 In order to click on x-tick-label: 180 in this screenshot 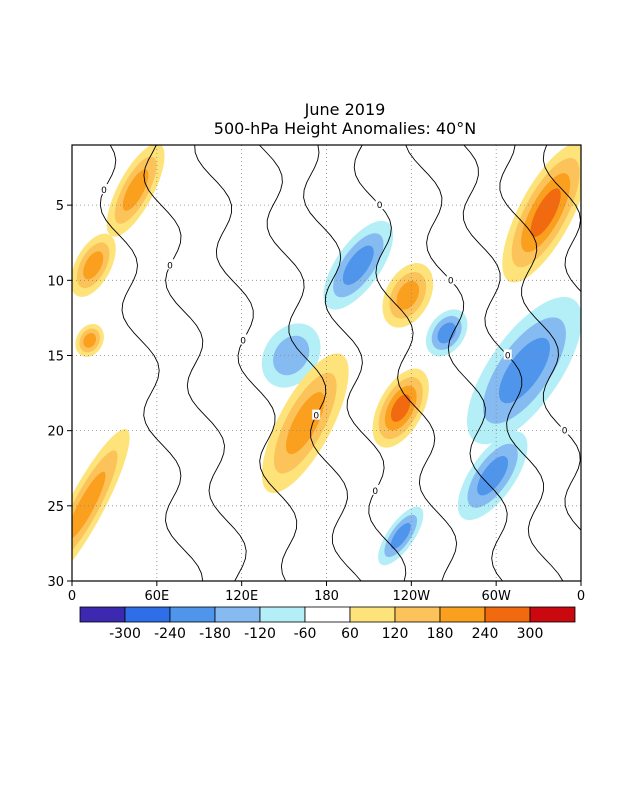, I will do `click(326, 596)`.